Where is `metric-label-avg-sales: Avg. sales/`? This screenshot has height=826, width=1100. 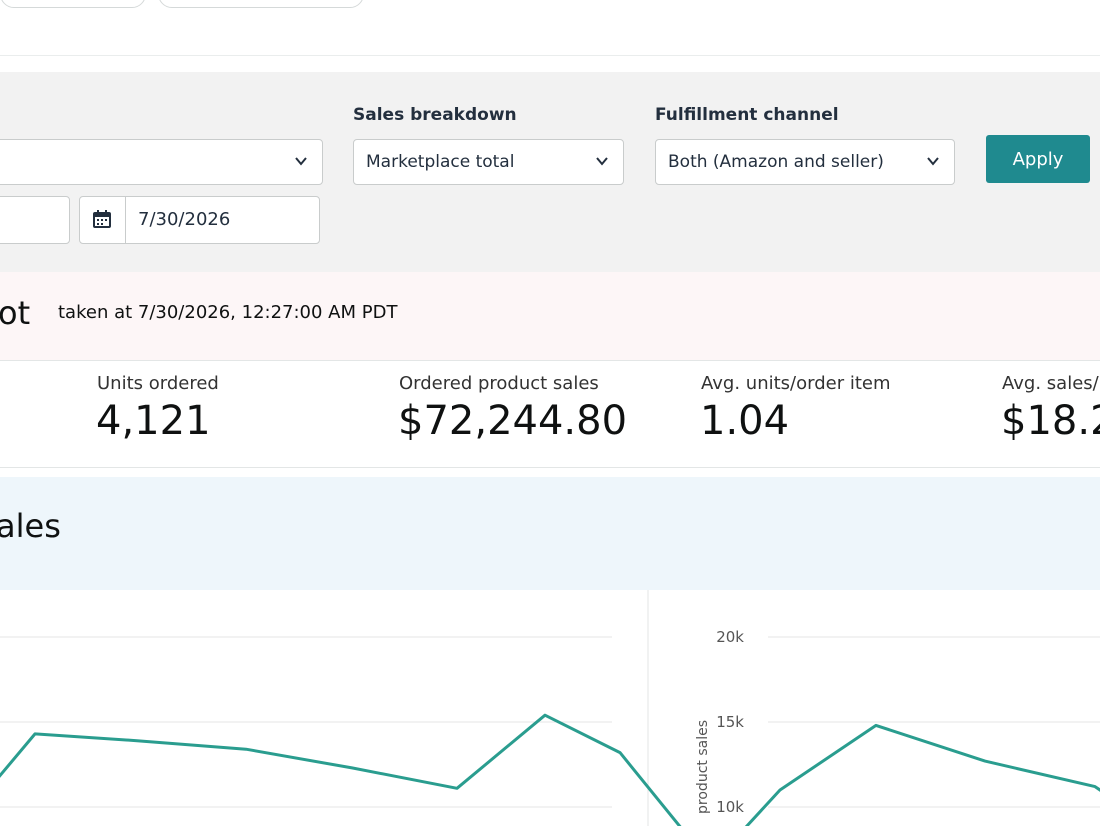
metric-label-avg-sales: Avg. sales/ is located at coordinates (1050, 383).